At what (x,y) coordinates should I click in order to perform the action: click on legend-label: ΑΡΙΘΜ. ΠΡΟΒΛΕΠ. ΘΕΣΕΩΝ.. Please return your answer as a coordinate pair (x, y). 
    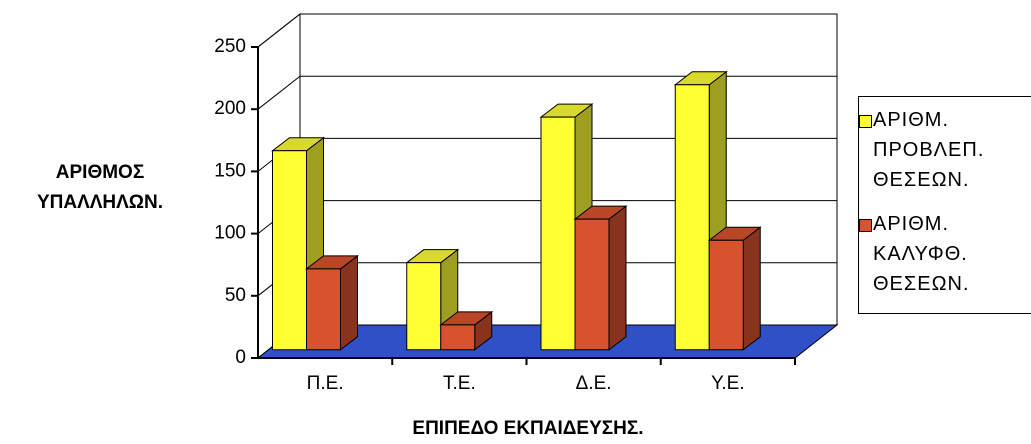
    Looking at the image, I should click on (929, 150).